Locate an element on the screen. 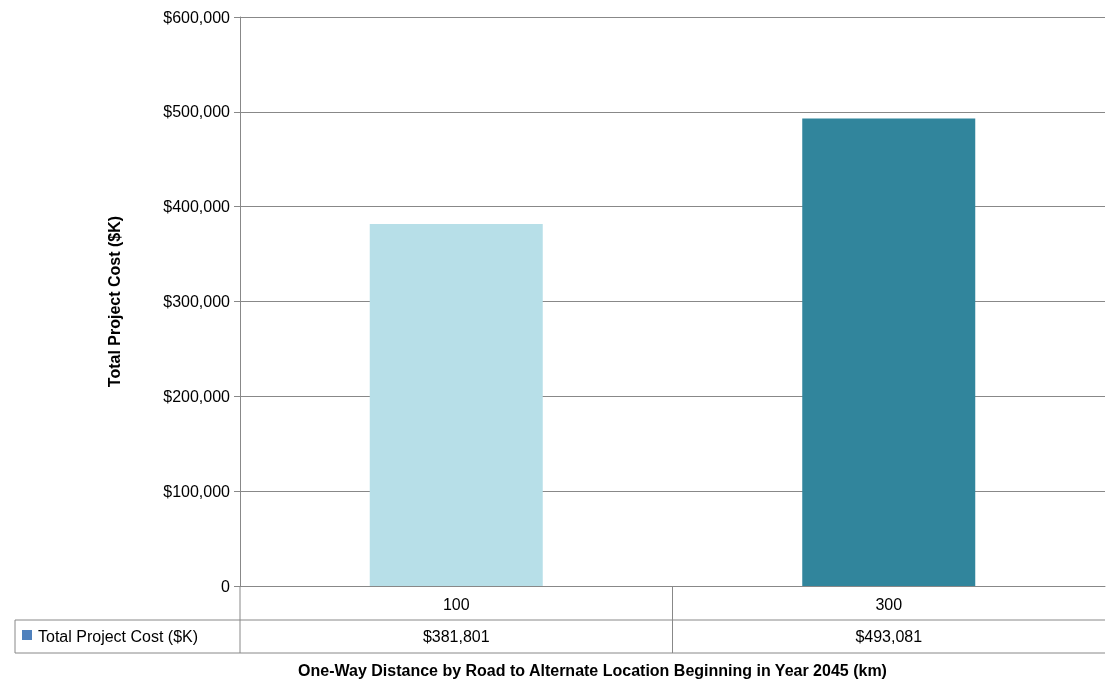 The width and height of the screenshot is (1107, 683). y-tick-label: $600,000 is located at coordinates (197, 17).